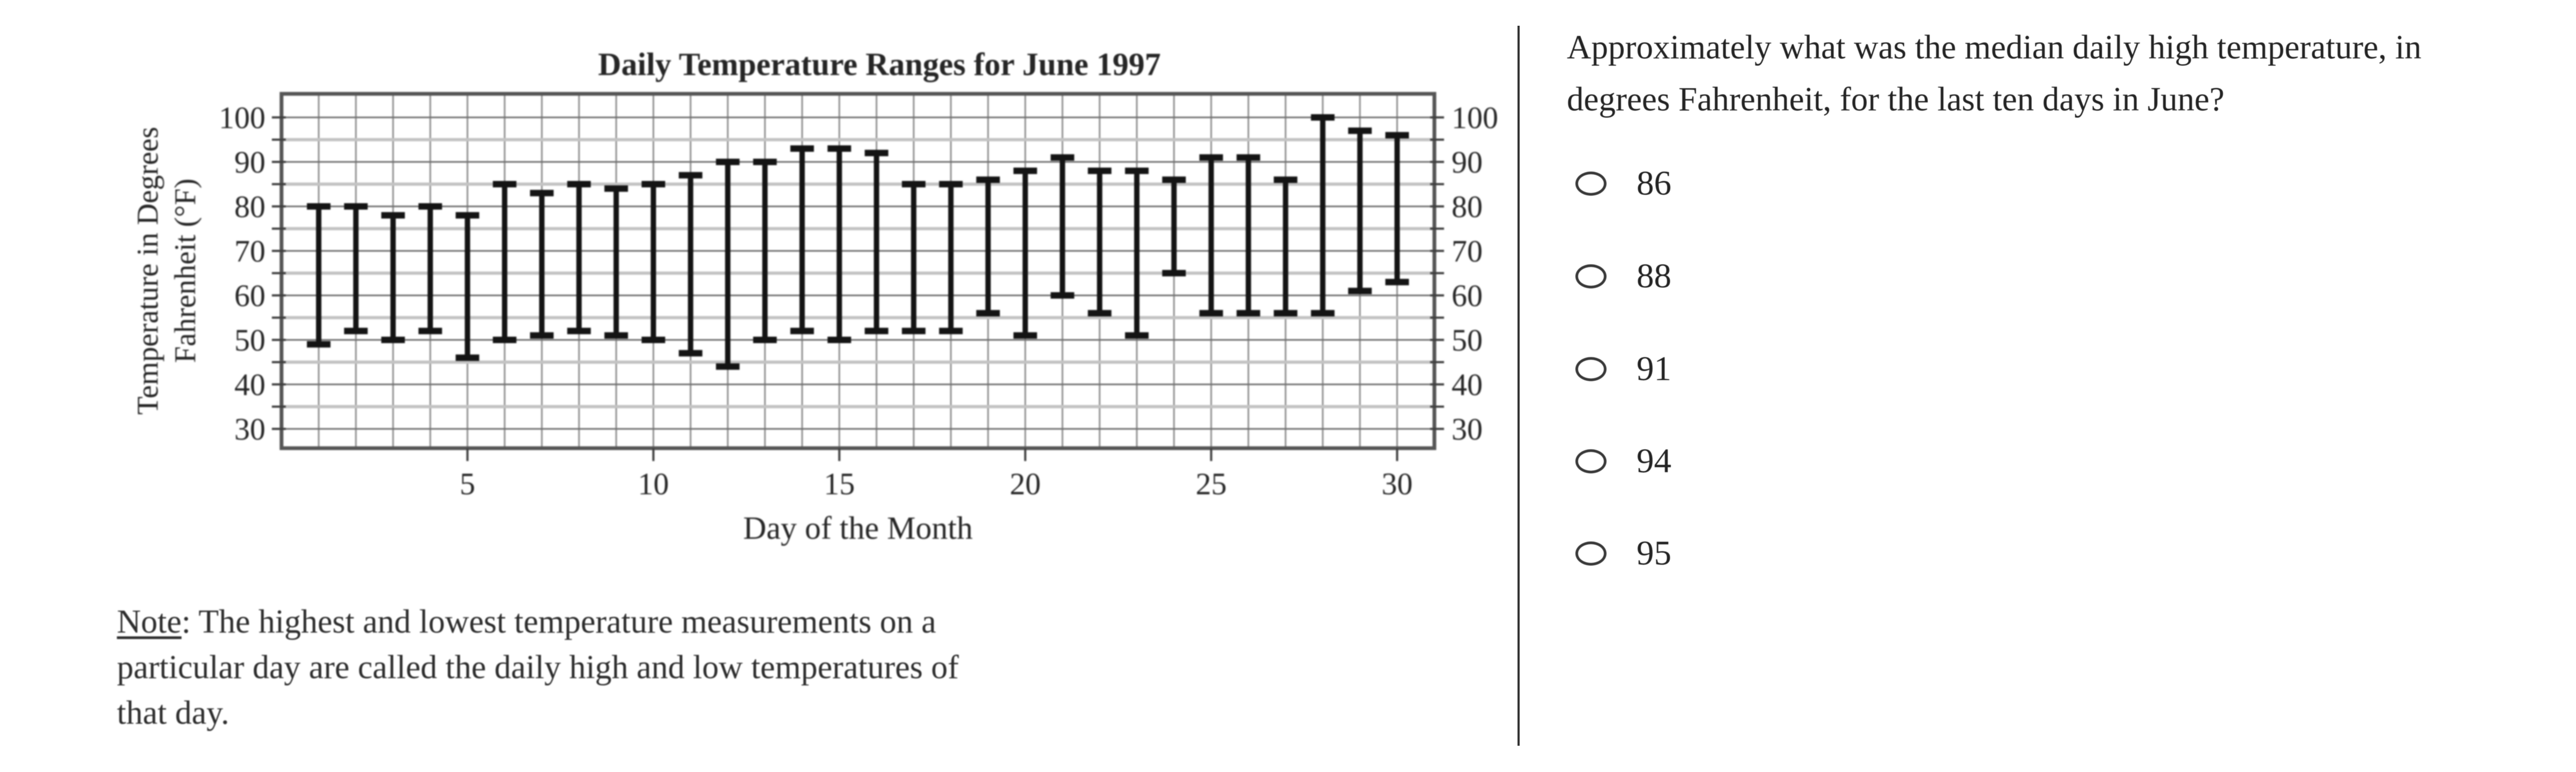 This screenshot has height=772, width=2576. What do you see at coordinates (148, 270) in the screenshot?
I see `svg-text: Temperature in Degrees` at bounding box center [148, 270].